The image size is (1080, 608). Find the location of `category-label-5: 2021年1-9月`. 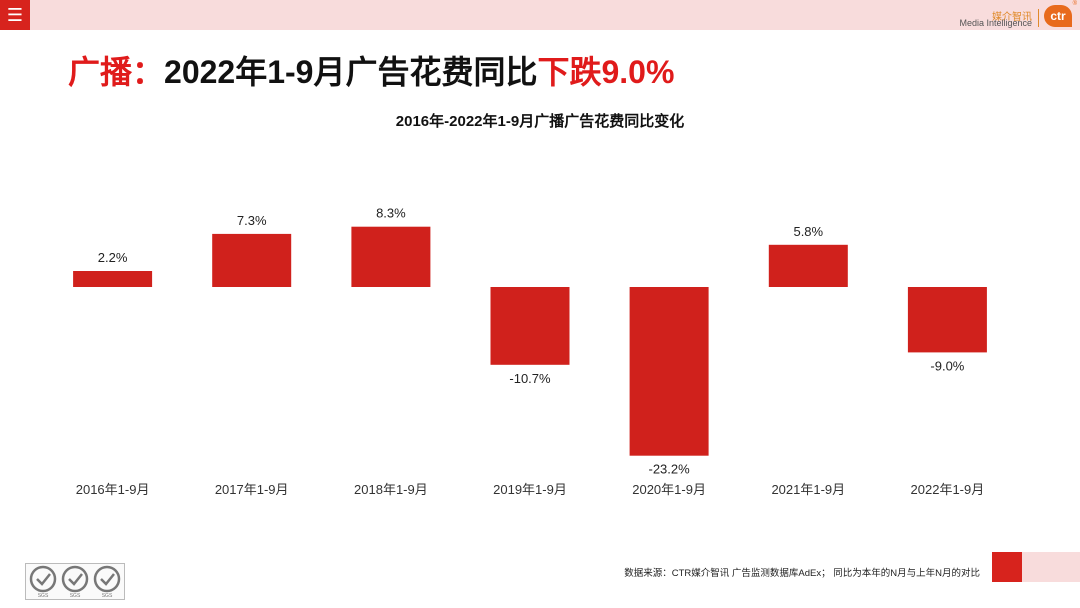

category-label-5: 2021年1-9月 is located at coordinates (808, 489).